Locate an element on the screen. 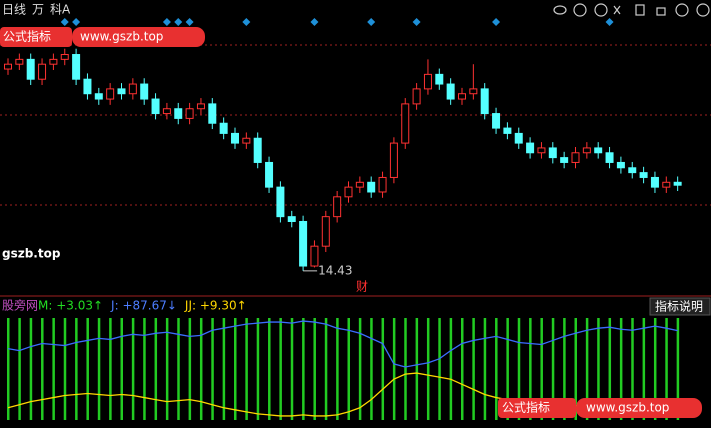  low-label: 14.43 is located at coordinates (335, 270).